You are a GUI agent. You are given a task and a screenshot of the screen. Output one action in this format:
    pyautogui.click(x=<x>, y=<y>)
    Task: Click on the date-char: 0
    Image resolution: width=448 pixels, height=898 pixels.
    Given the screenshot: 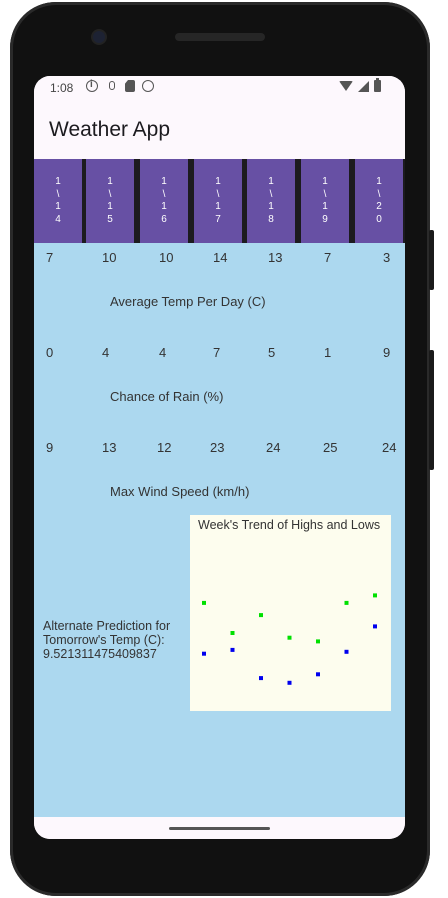 What is the action you would take?
    pyautogui.click(x=379, y=219)
    